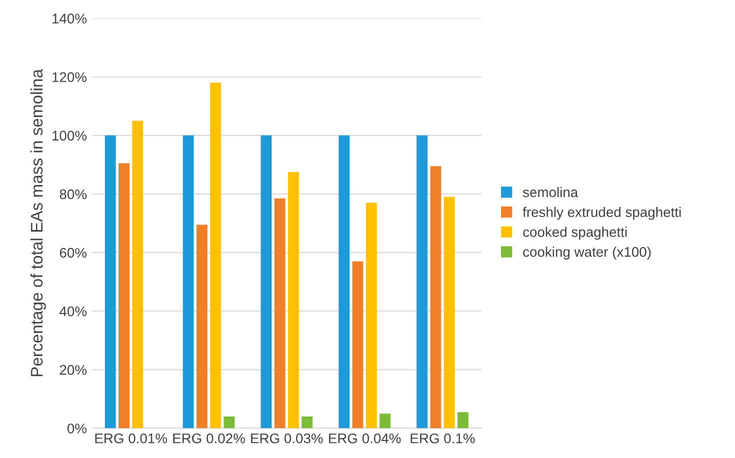  What do you see at coordinates (69, 19) in the screenshot?
I see `y-tick-label: 140%` at bounding box center [69, 19].